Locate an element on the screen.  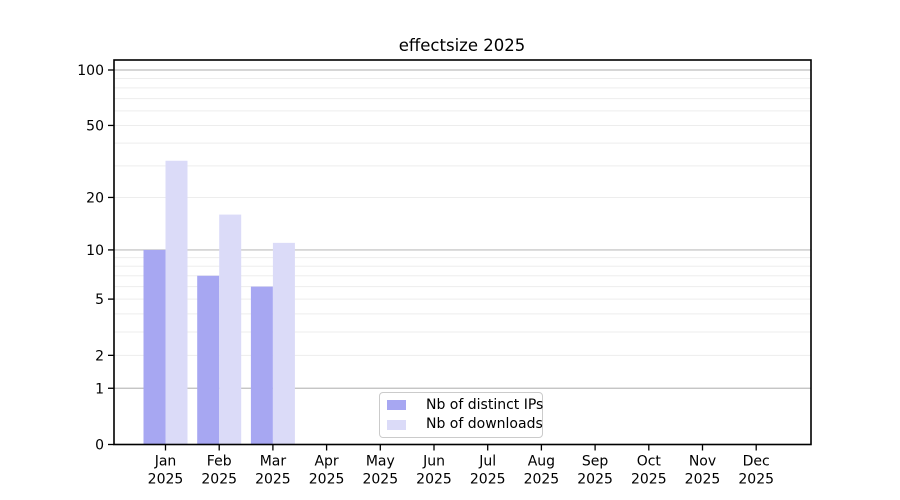
bar-distinct-ips-Mar is located at coordinates (261, 365).